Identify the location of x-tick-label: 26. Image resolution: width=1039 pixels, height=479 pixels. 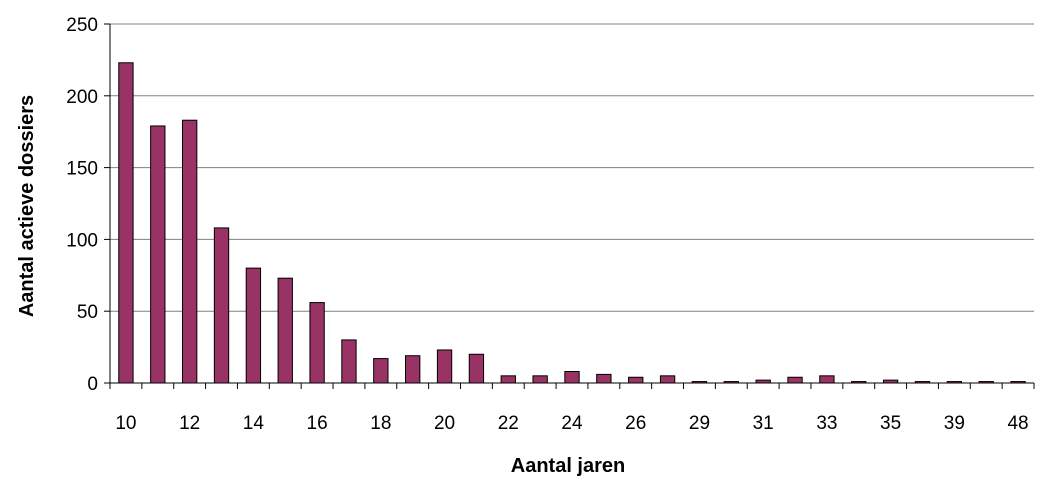
(635, 423).